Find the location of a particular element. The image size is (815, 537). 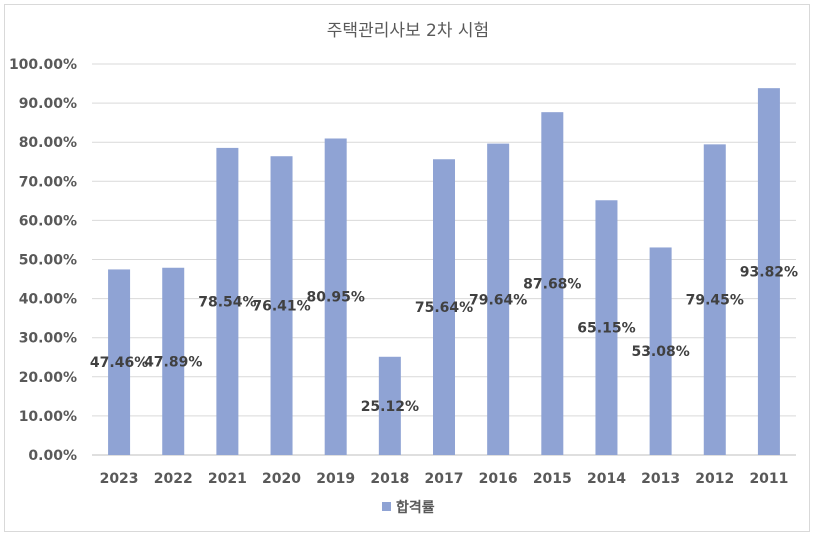

data-label: 78.54% is located at coordinates (227, 302).